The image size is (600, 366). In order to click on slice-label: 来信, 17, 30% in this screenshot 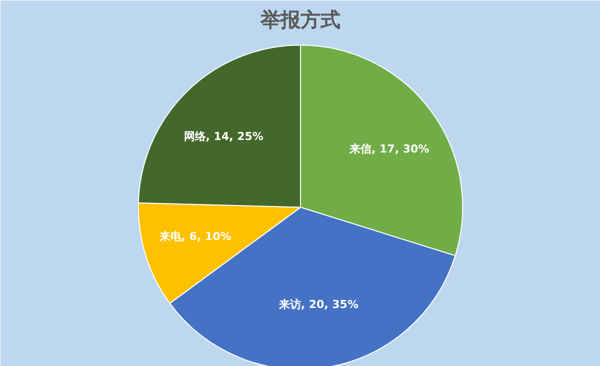, I will do `click(389, 149)`.